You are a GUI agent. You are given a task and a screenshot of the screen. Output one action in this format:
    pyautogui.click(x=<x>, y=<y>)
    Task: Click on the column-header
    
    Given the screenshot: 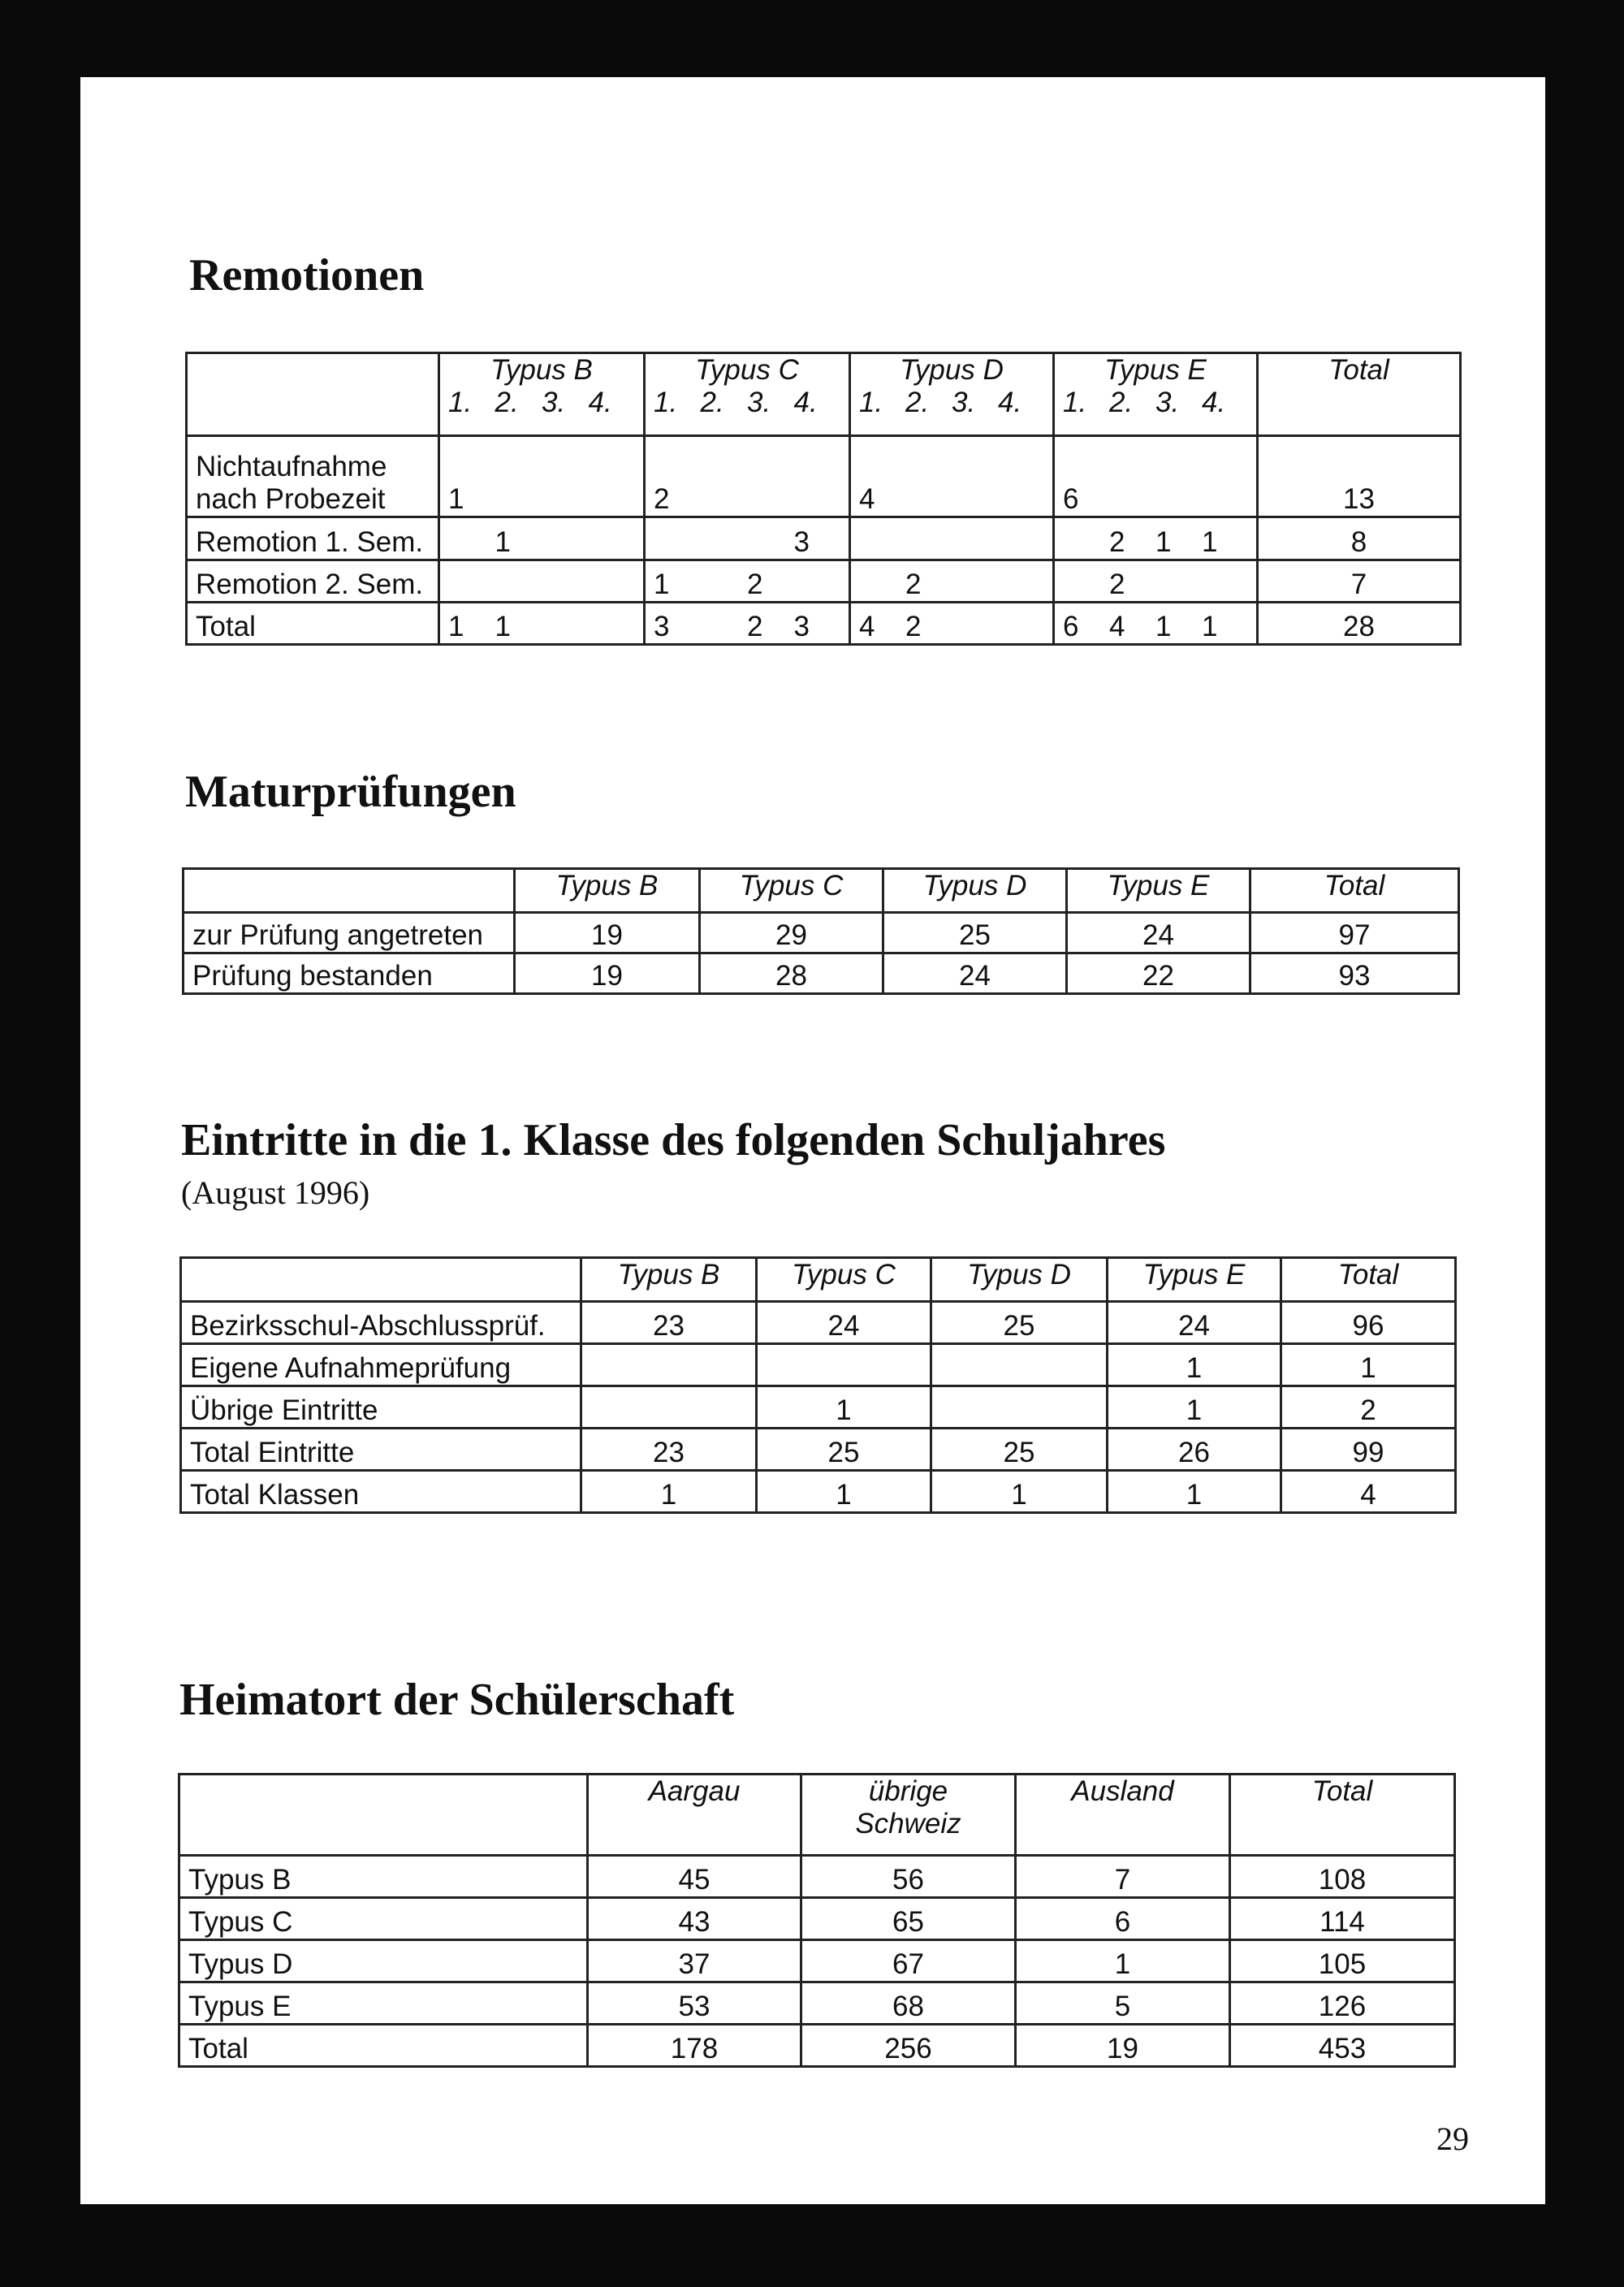 What is the action you would take?
    pyautogui.click(x=313, y=394)
    